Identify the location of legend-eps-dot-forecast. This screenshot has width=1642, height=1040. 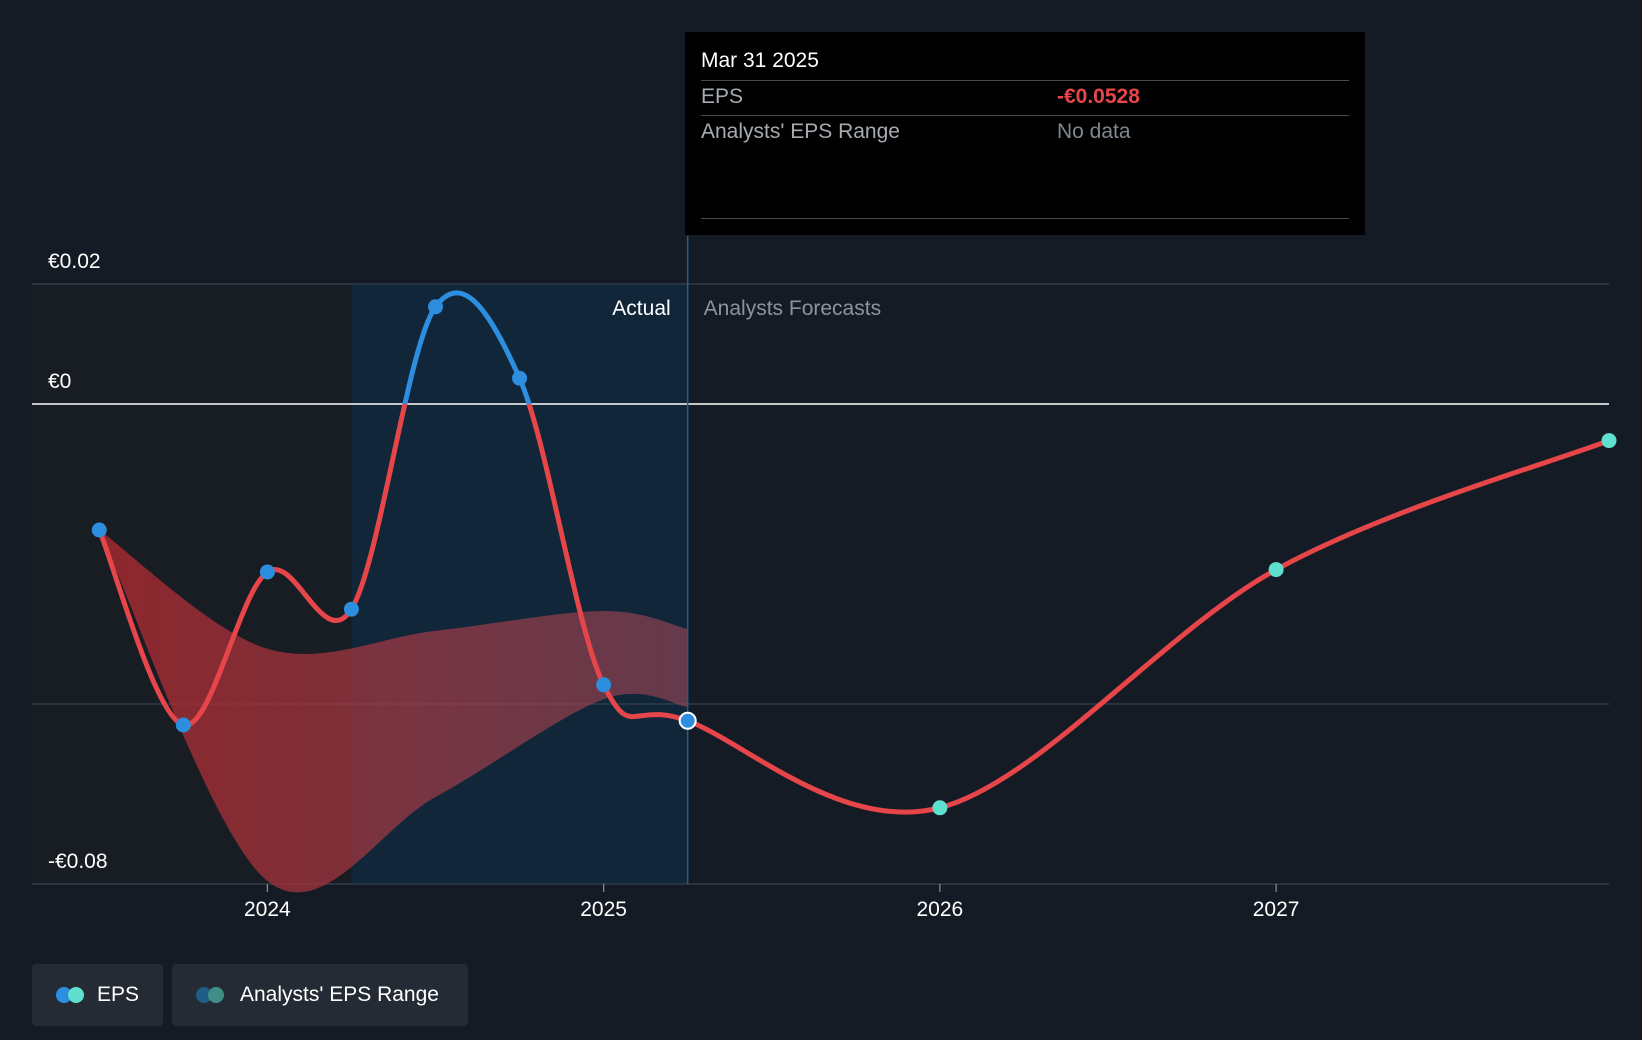
(76, 995).